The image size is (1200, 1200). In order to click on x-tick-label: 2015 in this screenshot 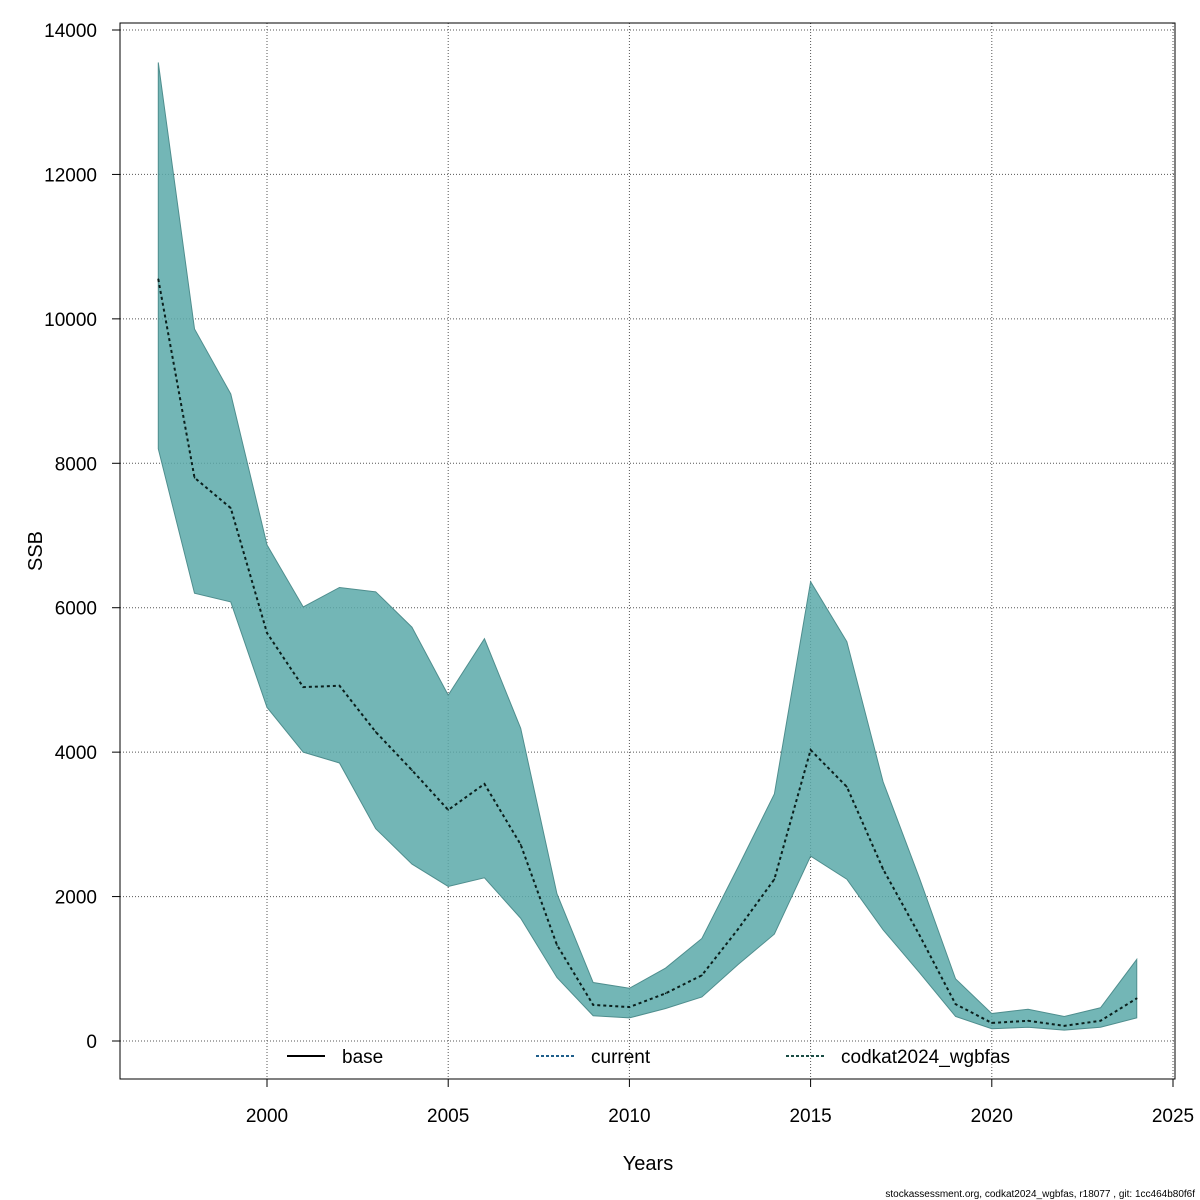, I will do `click(810, 1116)`.